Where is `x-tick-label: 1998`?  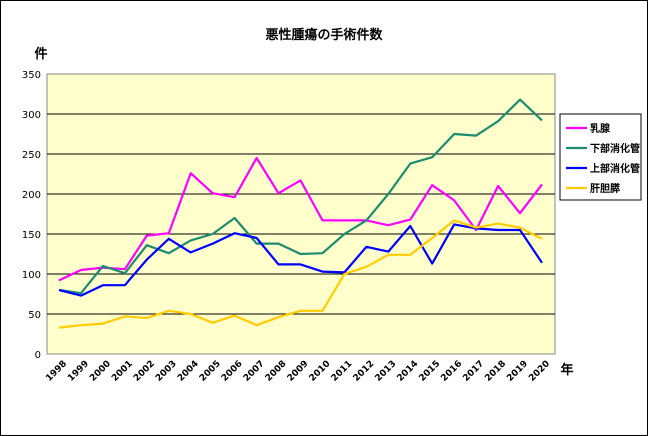 x-tick-label: 1998 is located at coordinates (56, 371).